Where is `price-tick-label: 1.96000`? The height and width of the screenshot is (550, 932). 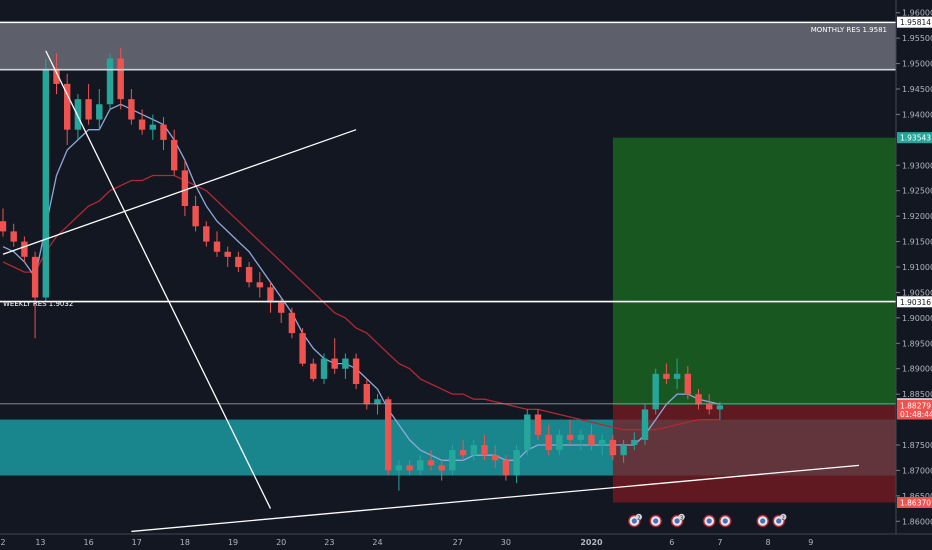 price-tick-label: 1.96000 is located at coordinates (917, 13).